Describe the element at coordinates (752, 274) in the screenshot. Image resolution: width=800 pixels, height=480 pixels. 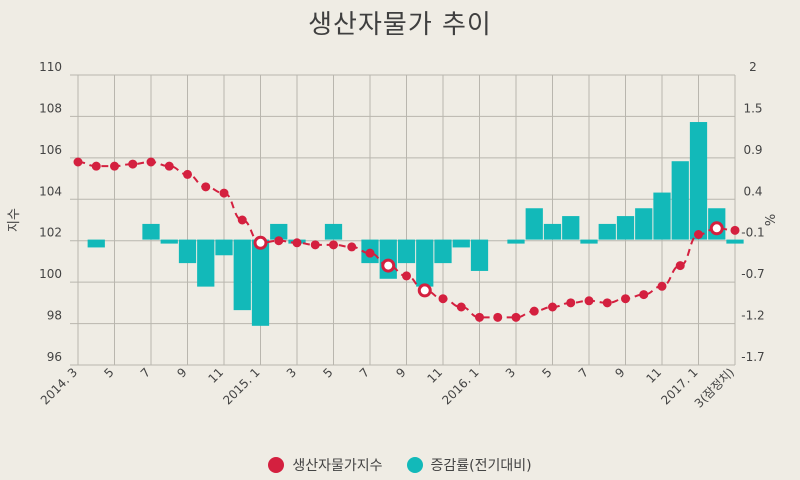
I see `y-tick-right: -0.7` at that location.